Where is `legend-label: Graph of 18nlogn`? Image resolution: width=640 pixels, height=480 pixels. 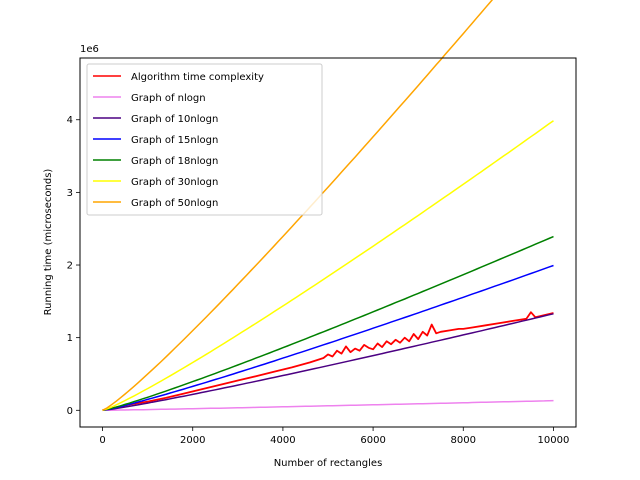
legend-label: Graph of 18nlogn is located at coordinates (174, 161).